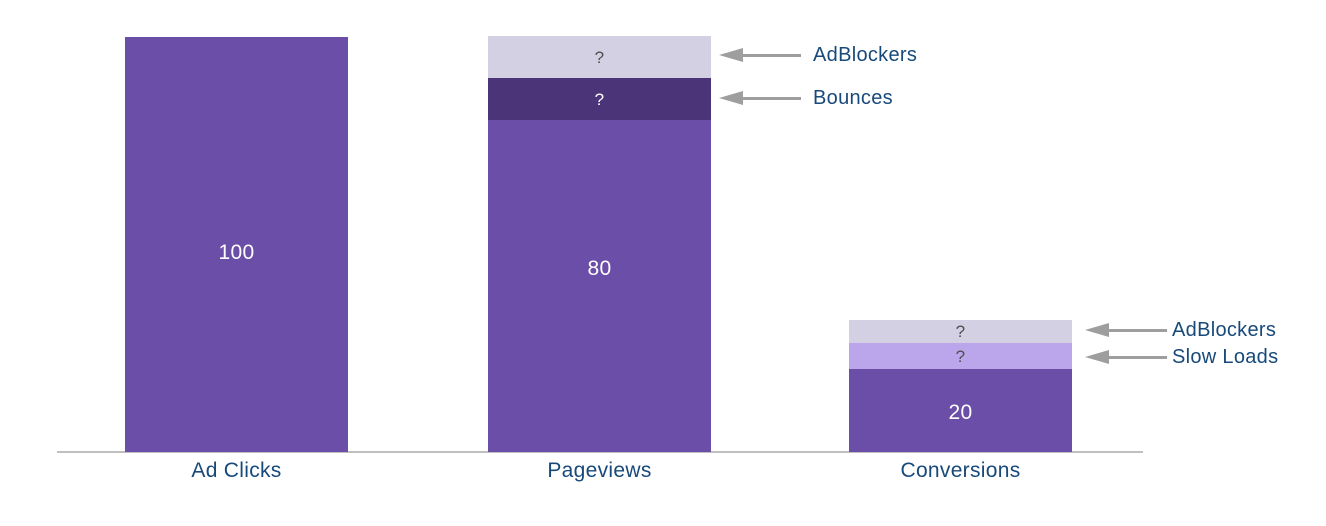 The width and height of the screenshot is (1326, 526). Describe the element at coordinates (599, 286) in the screenshot. I see `segment-pageviews: 80` at that location.